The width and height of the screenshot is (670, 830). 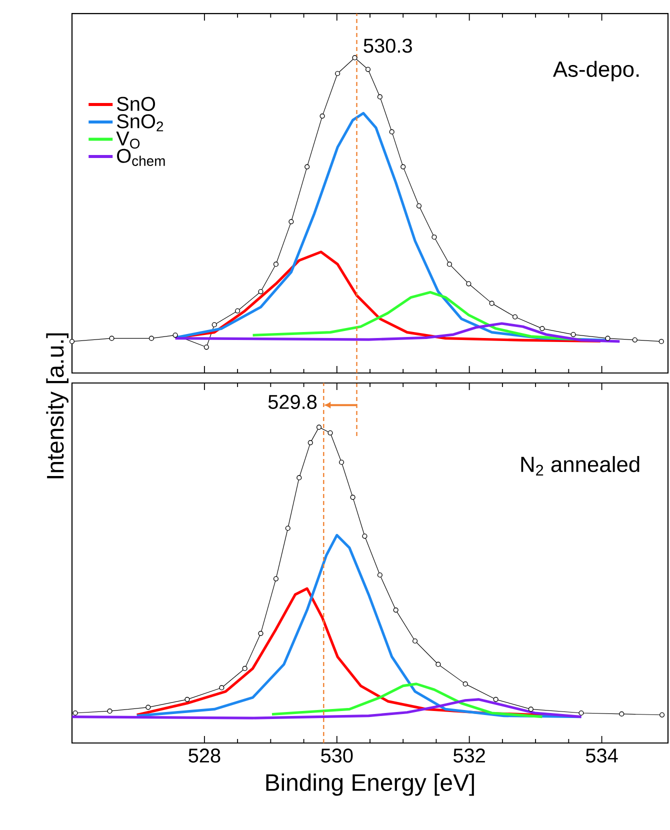 I want to click on legend-label: O$_{chem}$, so click(x=141, y=157).